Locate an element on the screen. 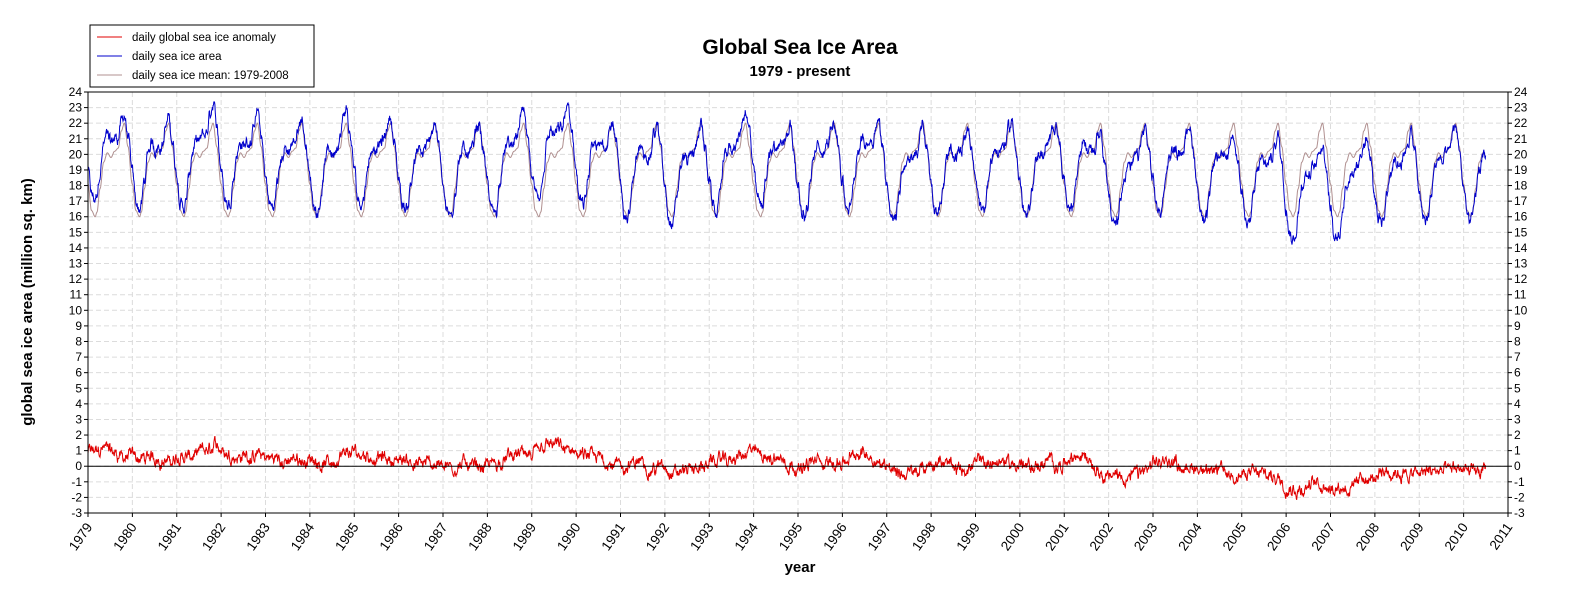 The image size is (1592, 612). x-tick-label: 2009 is located at coordinates (1412, 536).